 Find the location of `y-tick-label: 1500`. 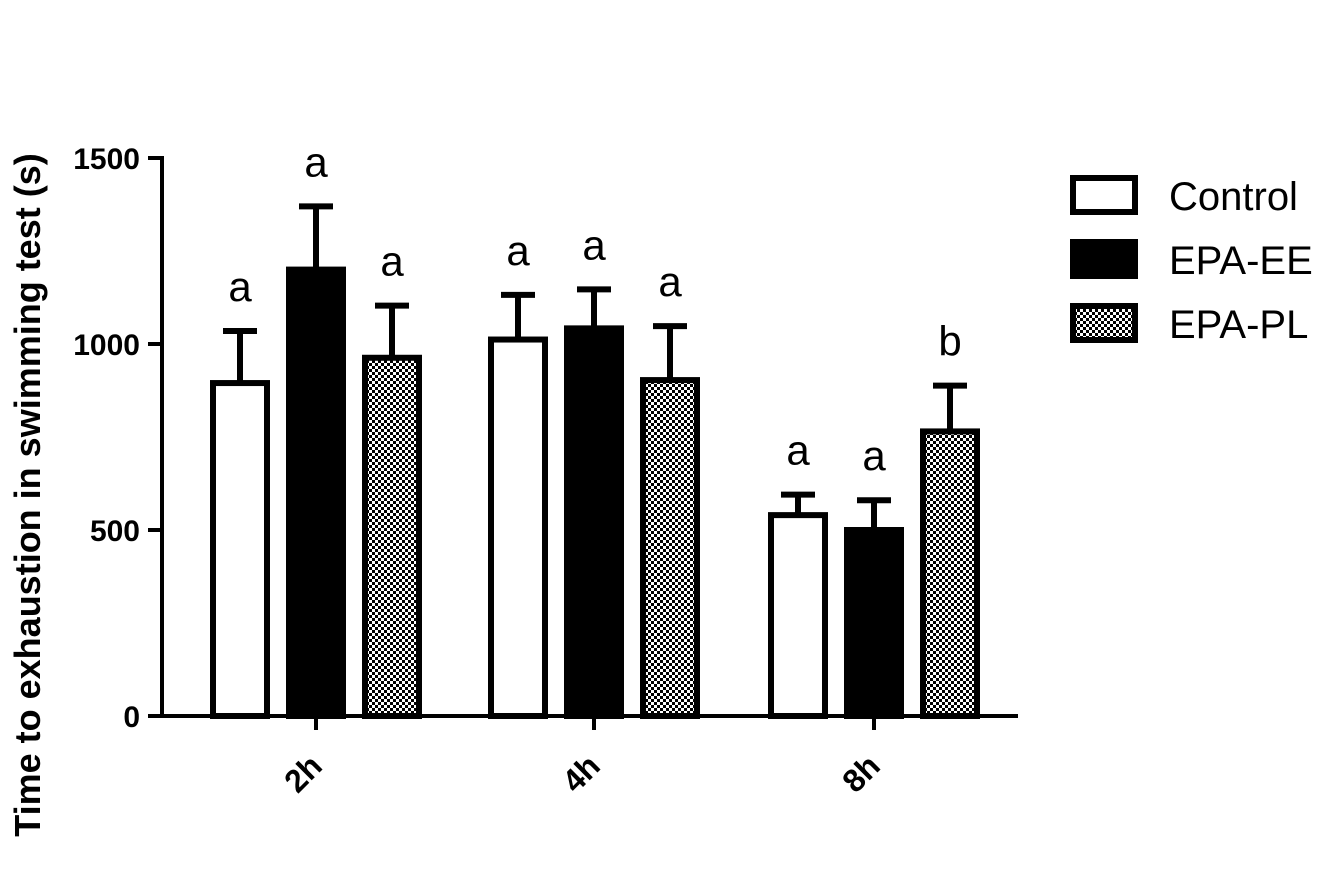

y-tick-label: 1500 is located at coordinates (106, 159).